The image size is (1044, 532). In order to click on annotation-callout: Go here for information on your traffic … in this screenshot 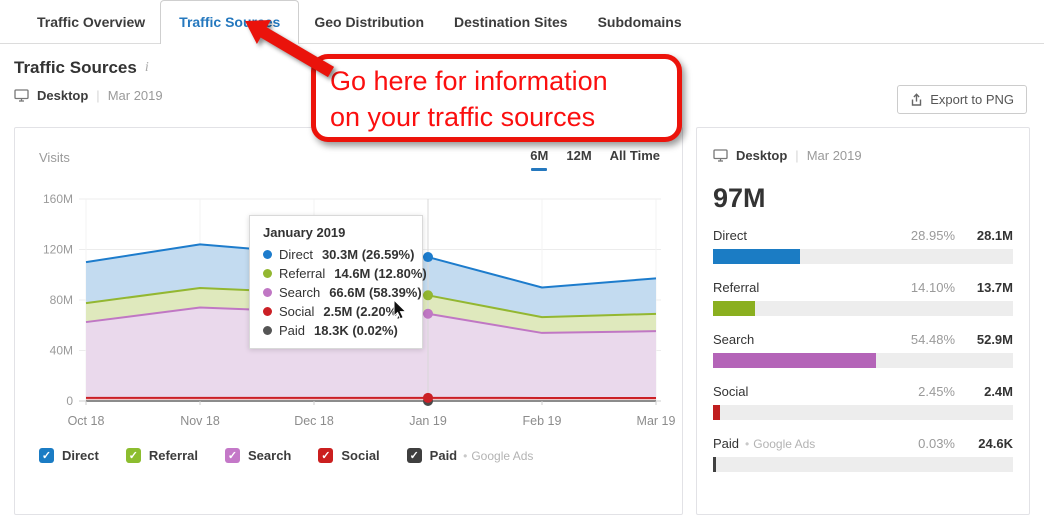, I will do `click(496, 98)`.